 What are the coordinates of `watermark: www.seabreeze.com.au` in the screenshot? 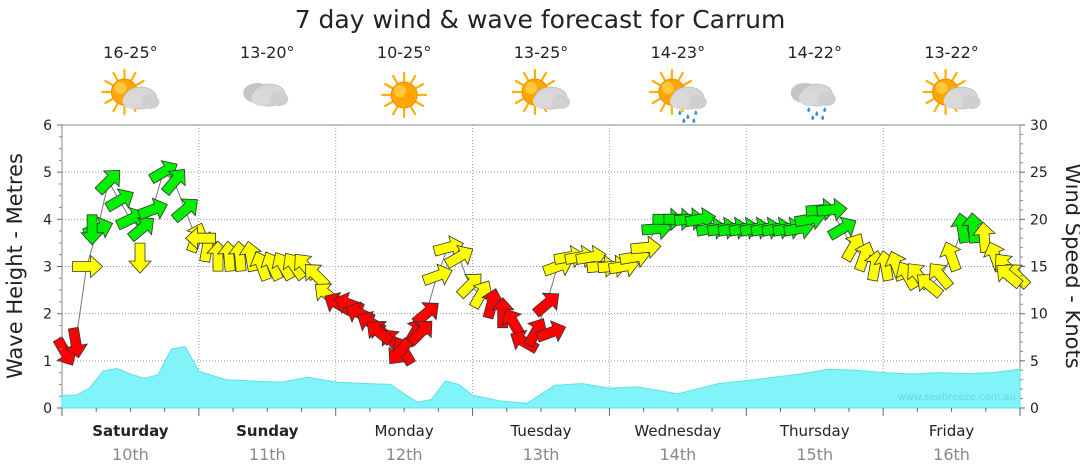 It's located at (957, 397).